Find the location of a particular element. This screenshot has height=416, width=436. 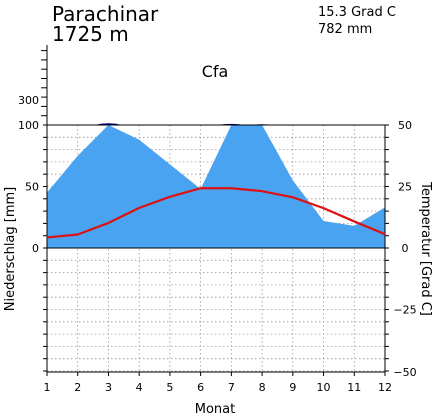

x-tick-label: 11 is located at coordinates (354, 387).